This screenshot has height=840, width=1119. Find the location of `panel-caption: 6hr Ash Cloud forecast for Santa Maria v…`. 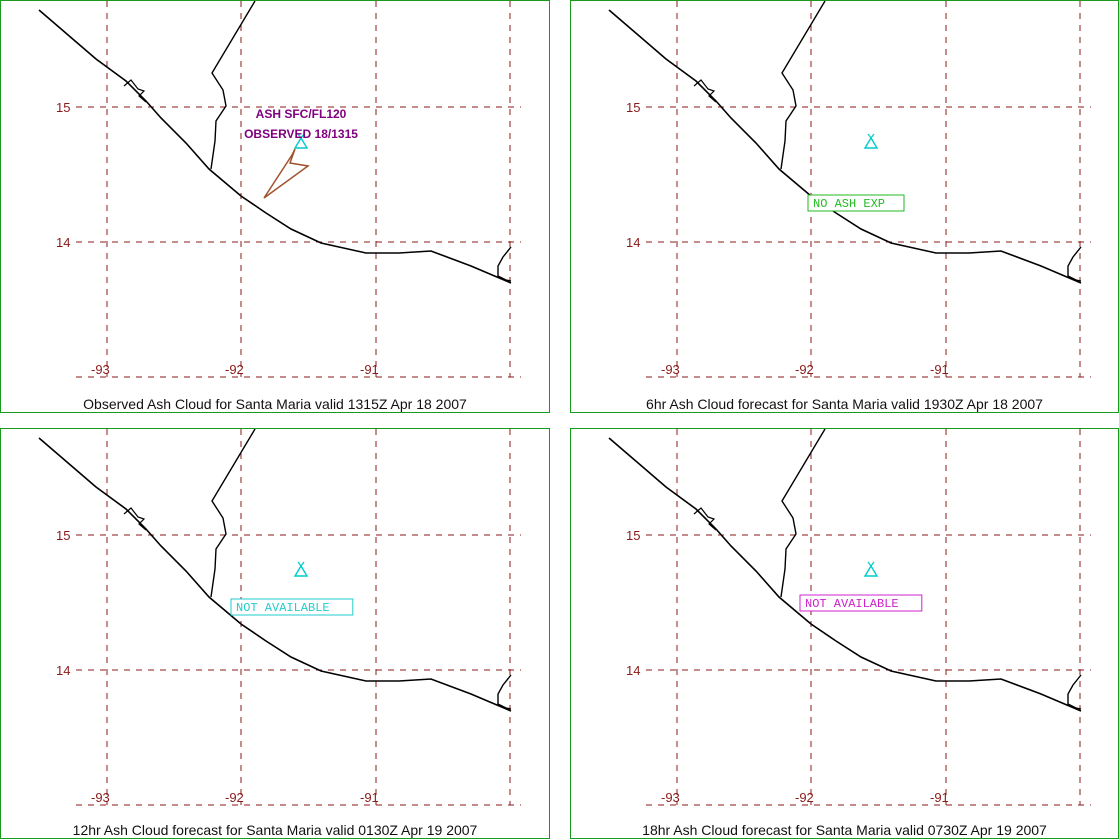

panel-caption: 6hr Ash Cloud forecast for Santa Maria v… is located at coordinates (844, 404).